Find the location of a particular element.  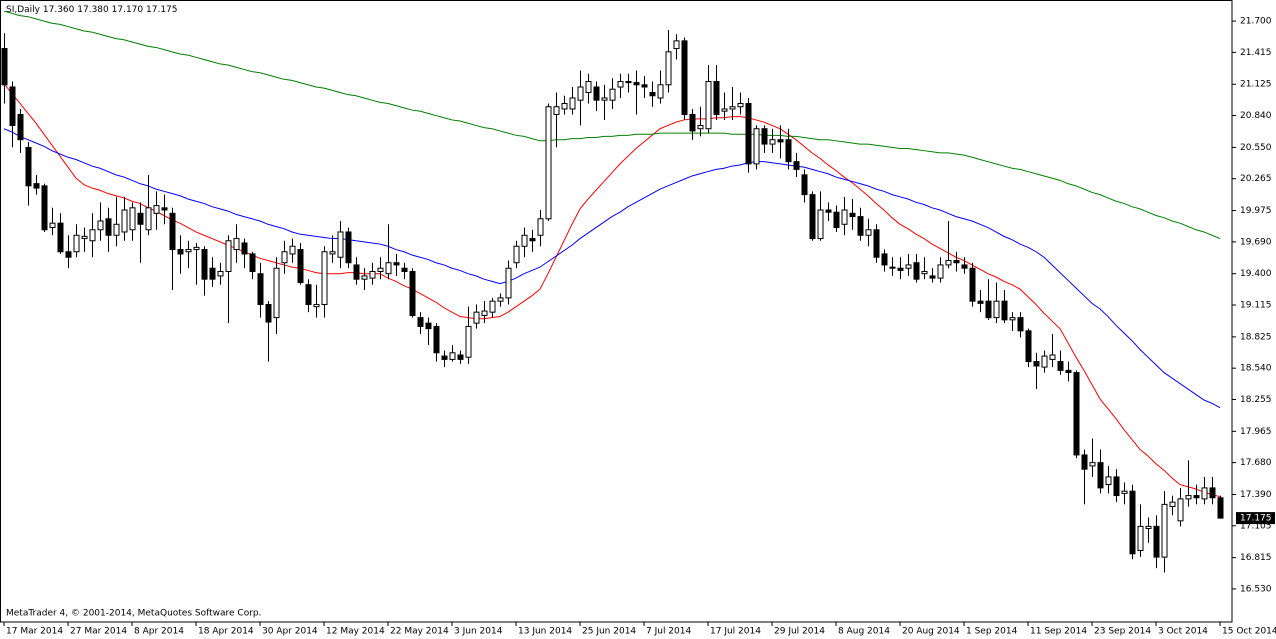

y-tick-label: 16.815 is located at coordinates (1256, 558).